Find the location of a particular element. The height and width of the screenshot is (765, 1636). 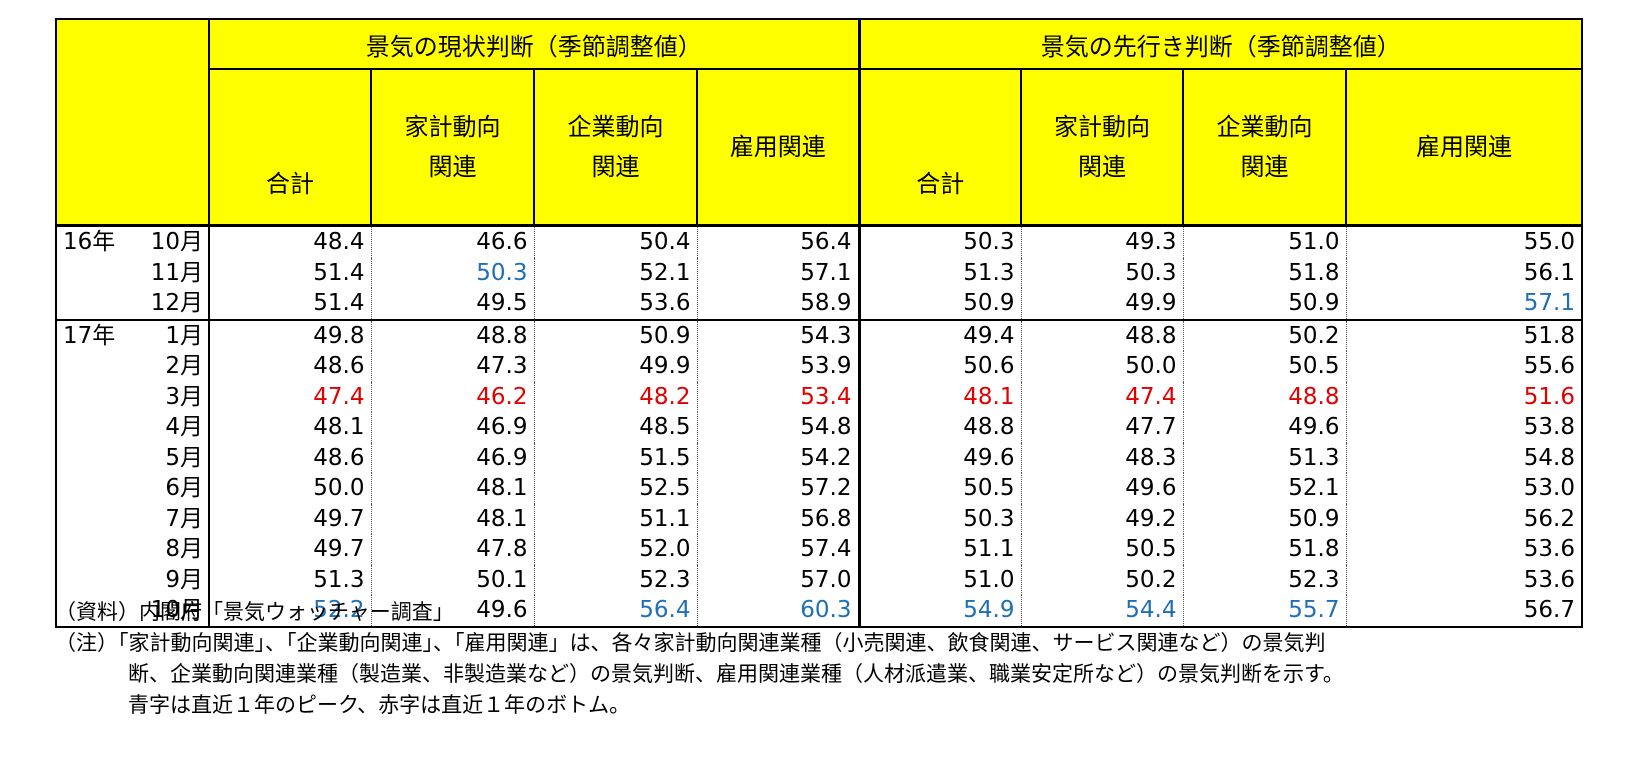

value-cell: 49.4 is located at coordinates (939, 334).